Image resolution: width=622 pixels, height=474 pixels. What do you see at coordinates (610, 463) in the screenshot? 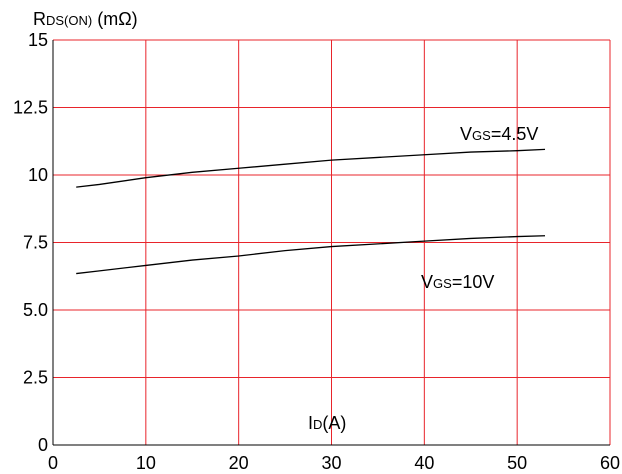
I see `x-tick-label: 60` at bounding box center [610, 463].